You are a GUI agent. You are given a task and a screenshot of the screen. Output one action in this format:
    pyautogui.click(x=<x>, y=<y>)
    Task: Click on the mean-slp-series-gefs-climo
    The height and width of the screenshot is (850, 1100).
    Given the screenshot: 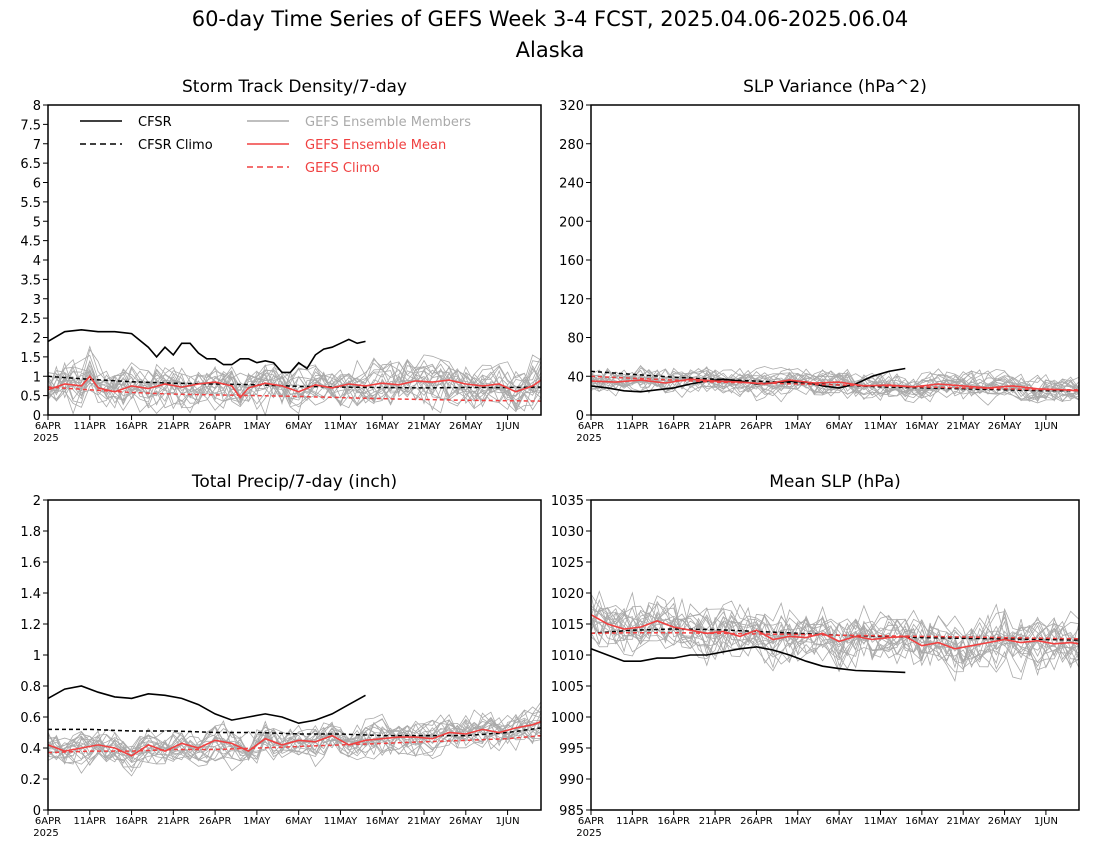 What is the action you would take?
    pyautogui.click(x=835, y=635)
    